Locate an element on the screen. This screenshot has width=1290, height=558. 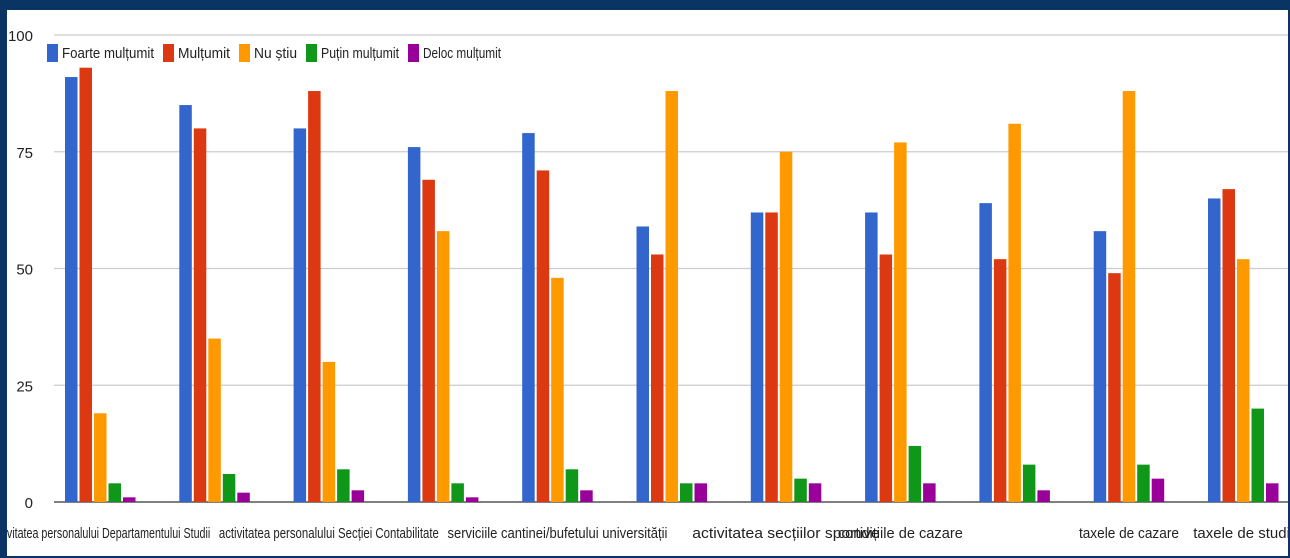
y-tick-label: 75 is located at coordinates (24, 153).